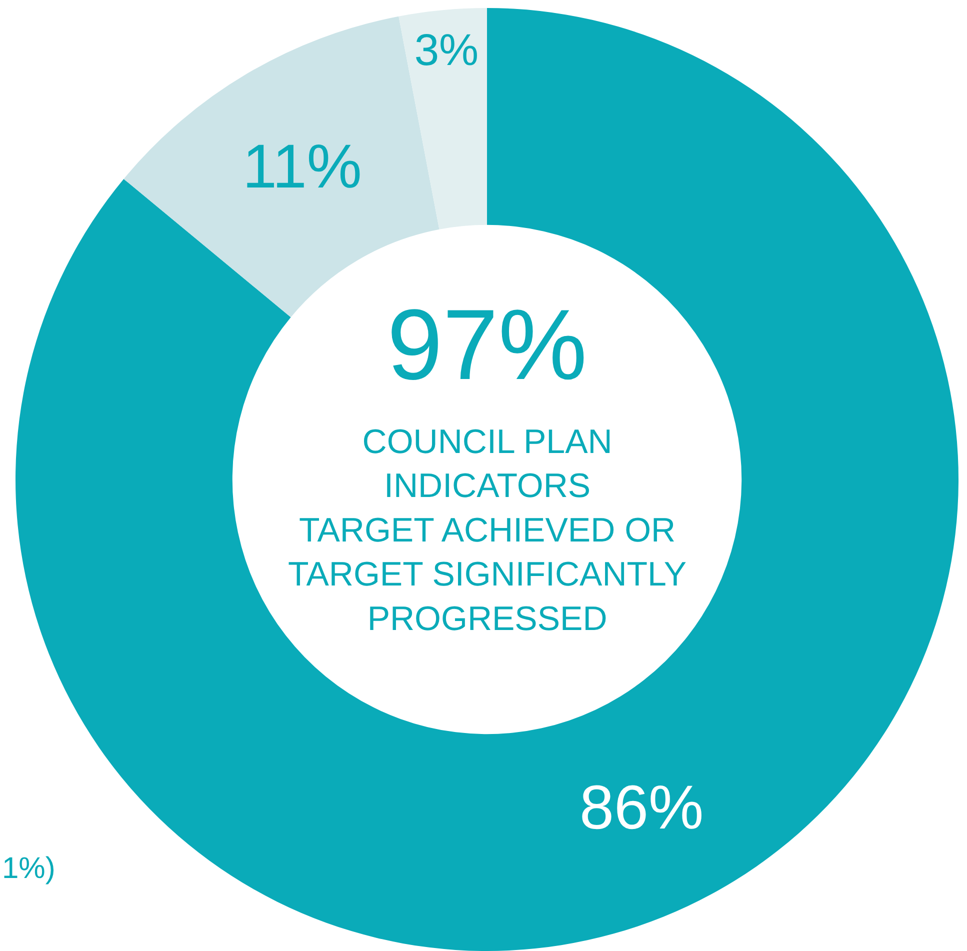 The image size is (967, 951). What do you see at coordinates (442, 119) in the screenshot?
I see `donut-slice` at bounding box center [442, 119].